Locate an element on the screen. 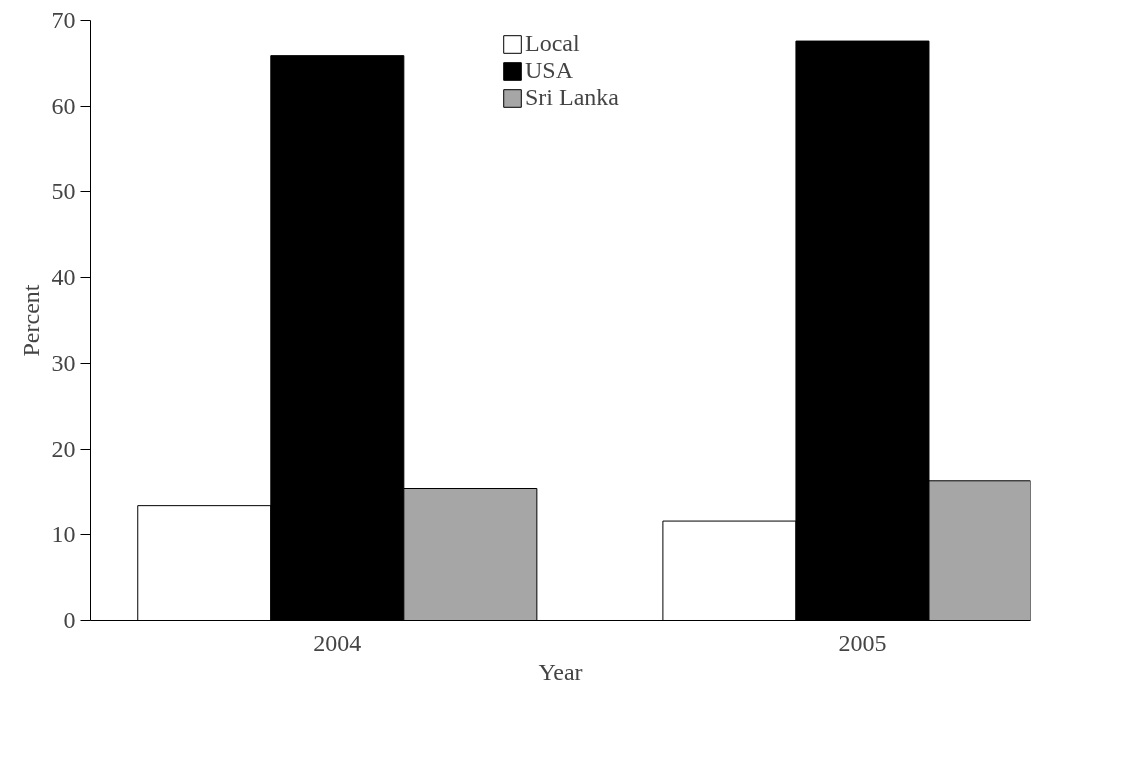 Image resolution: width=1128 pixels, height=775 pixels. x-tick-label: 2005 is located at coordinates (862, 642).